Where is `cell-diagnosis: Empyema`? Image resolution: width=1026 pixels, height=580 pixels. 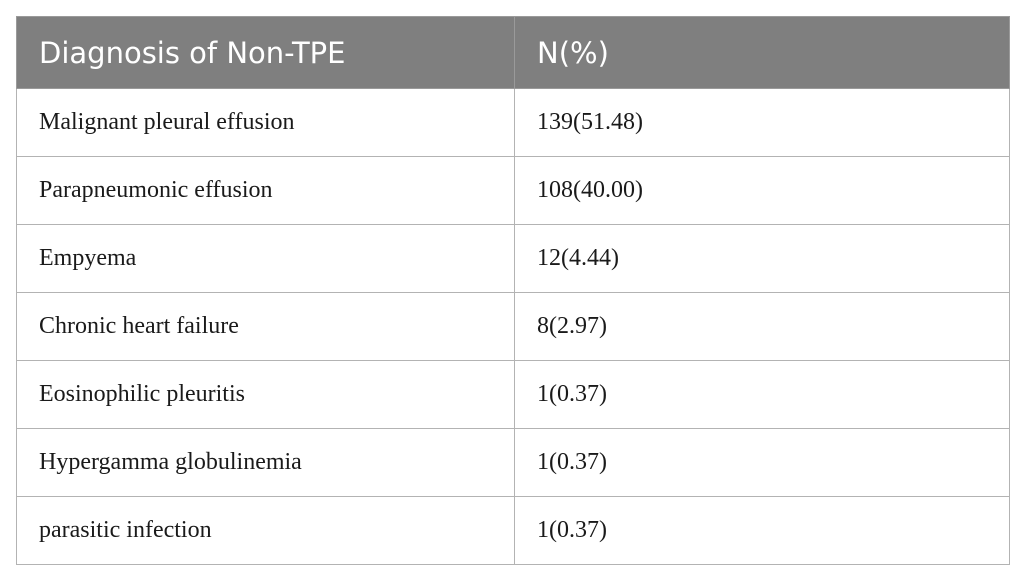
cell-diagnosis: Empyema is located at coordinates (265, 258).